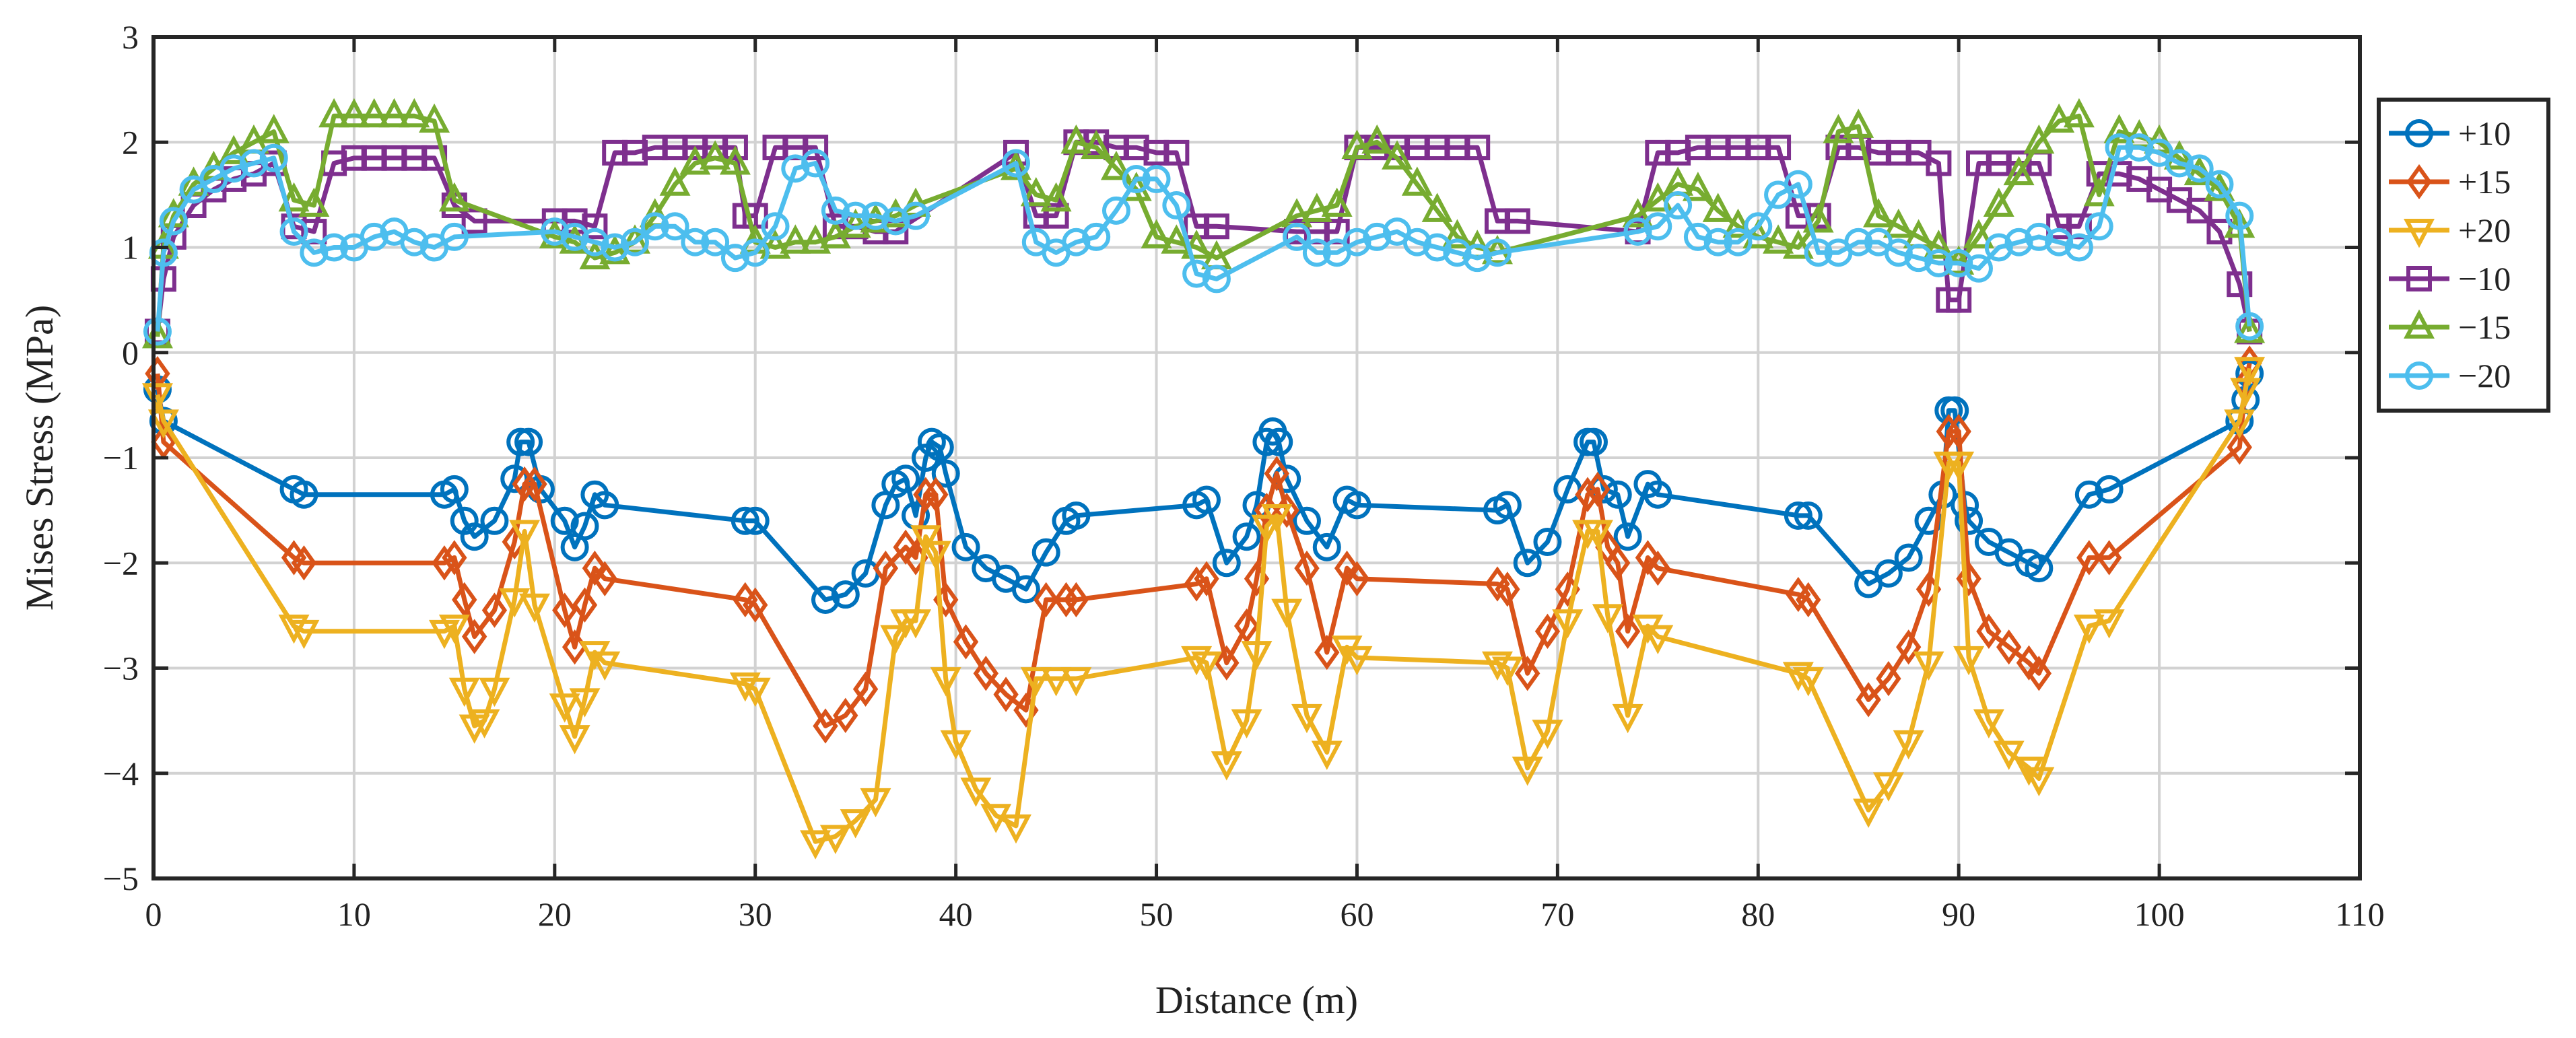 The width and height of the screenshot is (2576, 1038). What do you see at coordinates (1157, 914) in the screenshot?
I see `x-tick-label: 50` at bounding box center [1157, 914].